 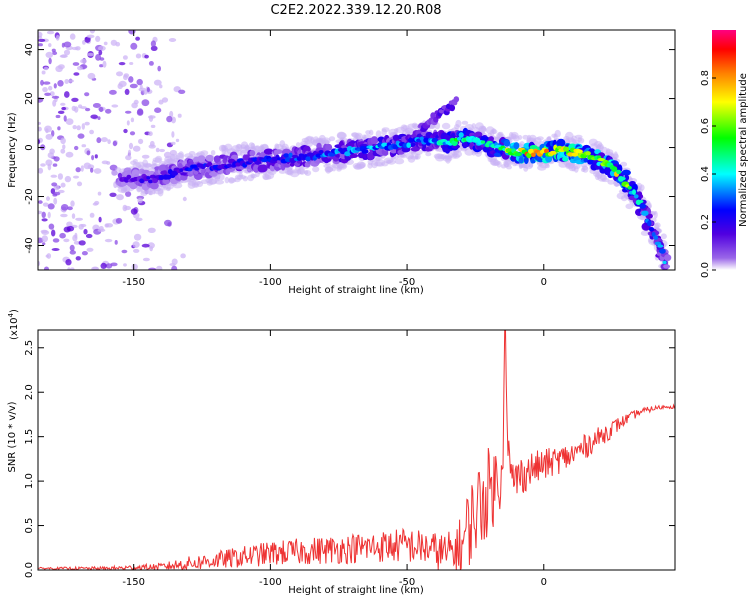 I want to click on x-tick-label: -50, so click(x=407, y=282).